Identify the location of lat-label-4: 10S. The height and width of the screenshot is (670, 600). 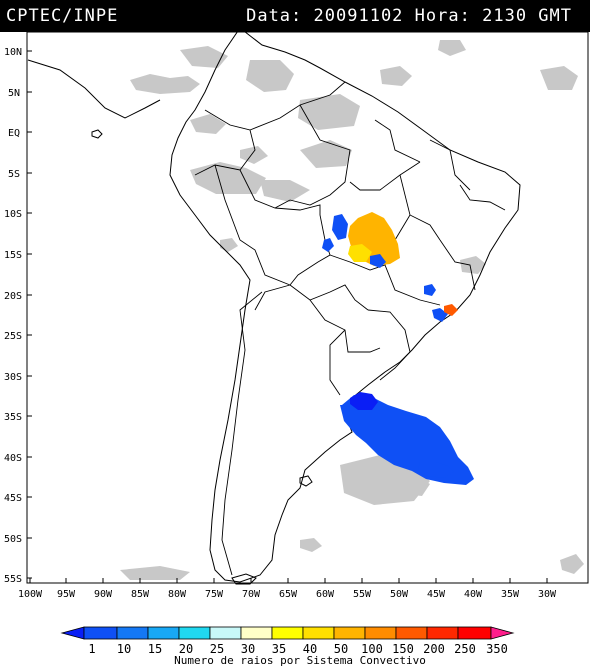
(13, 214).